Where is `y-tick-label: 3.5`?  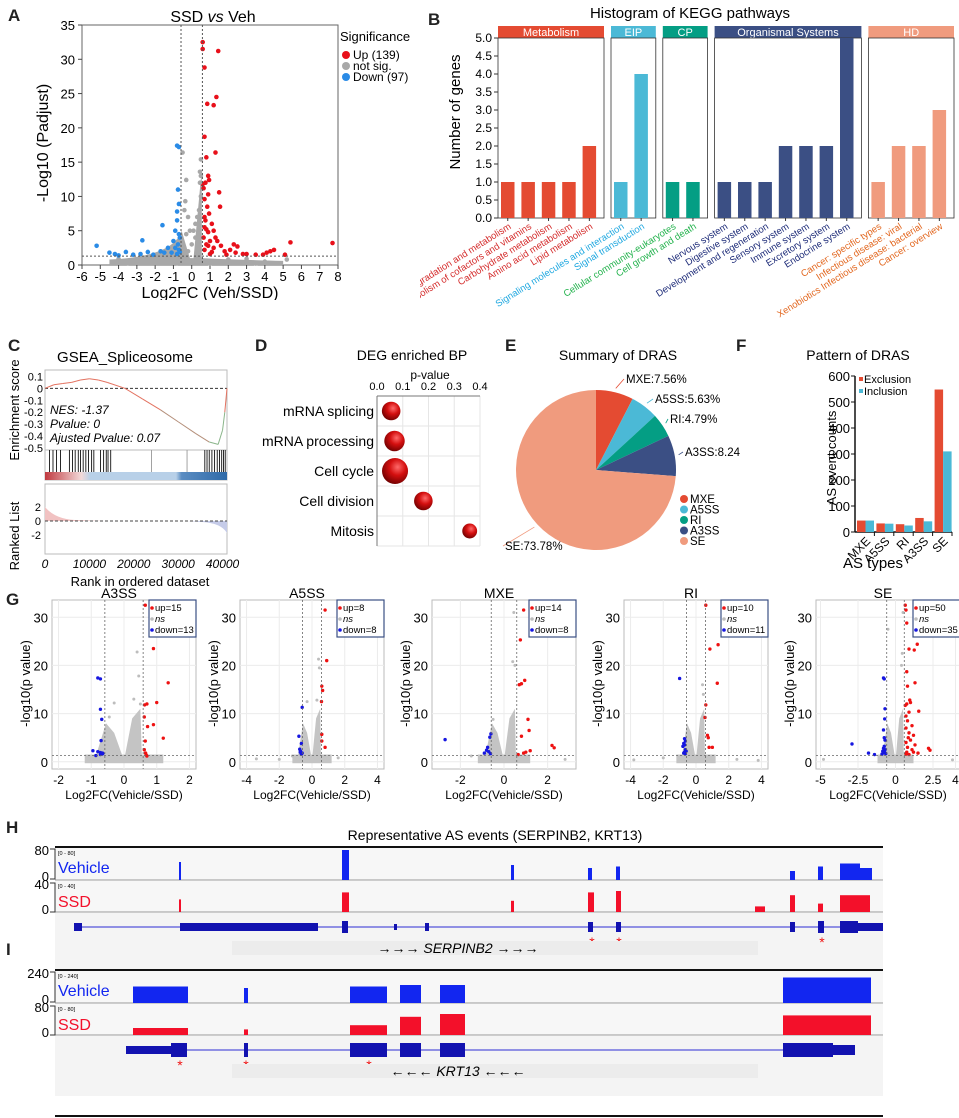
y-tick-label: 3.5 is located at coordinates (483, 92).